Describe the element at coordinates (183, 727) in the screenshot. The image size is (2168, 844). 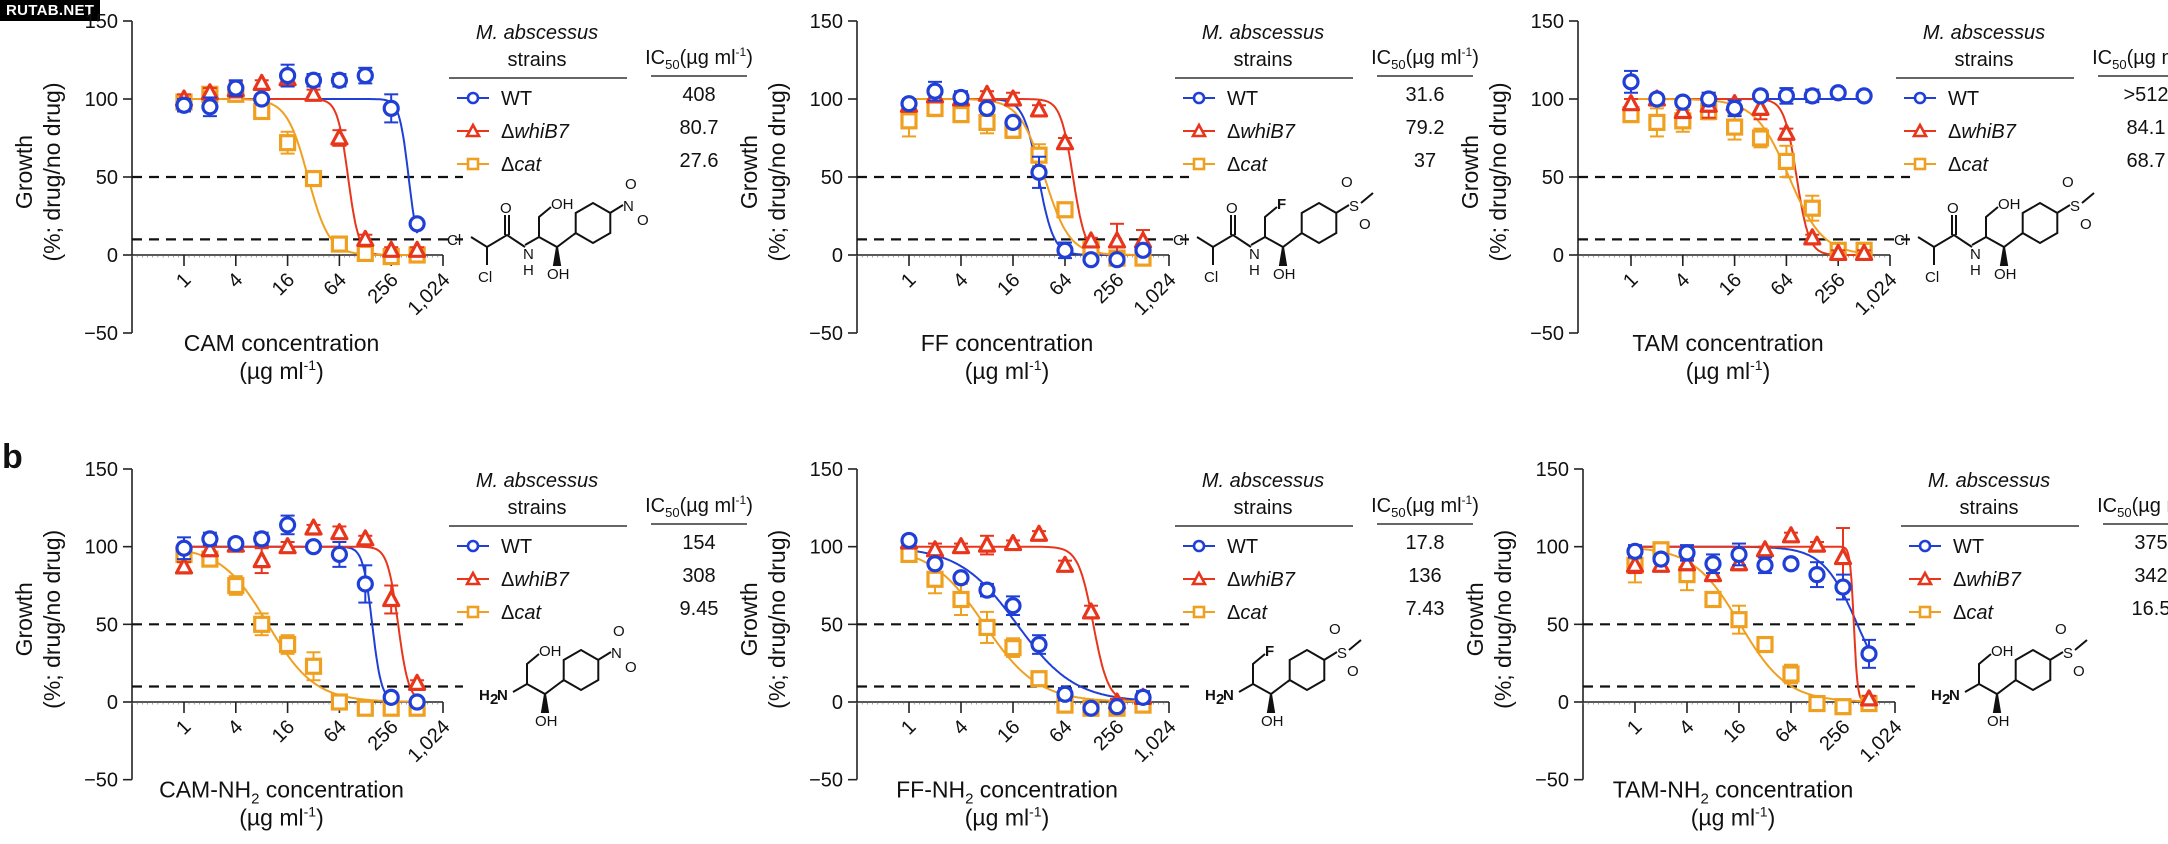
I see `x-tick-label: 1` at that location.